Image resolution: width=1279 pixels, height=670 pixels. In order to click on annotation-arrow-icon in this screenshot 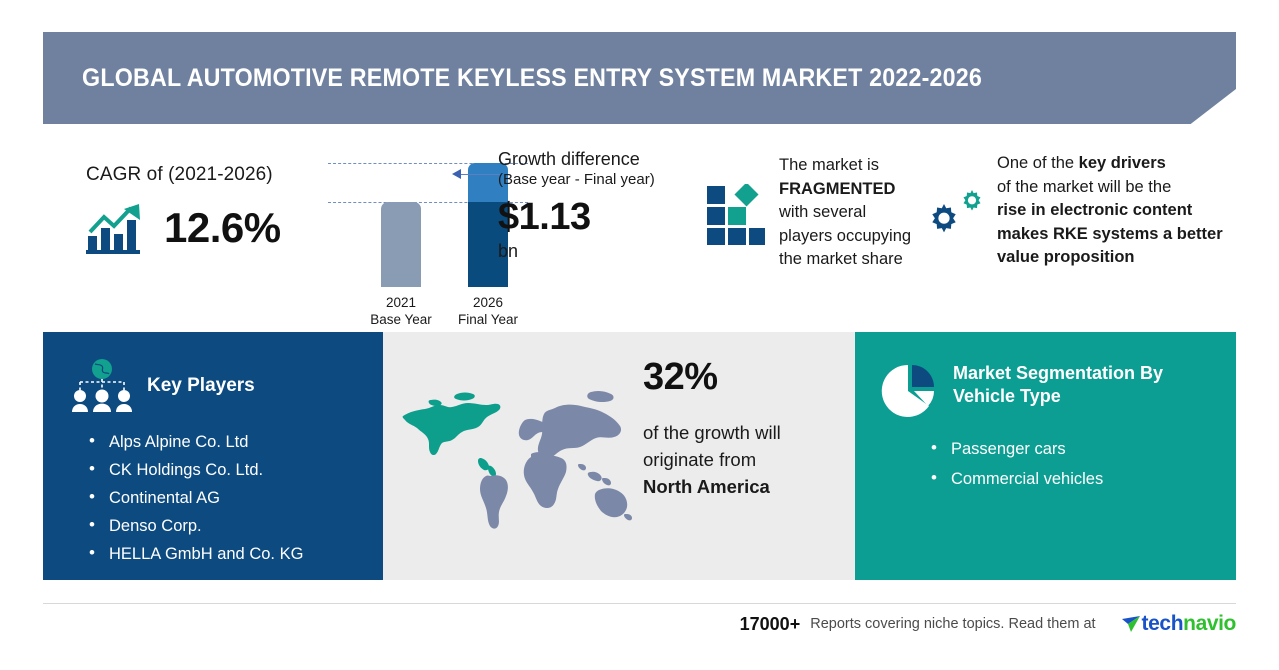, I will do `click(456, 174)`.